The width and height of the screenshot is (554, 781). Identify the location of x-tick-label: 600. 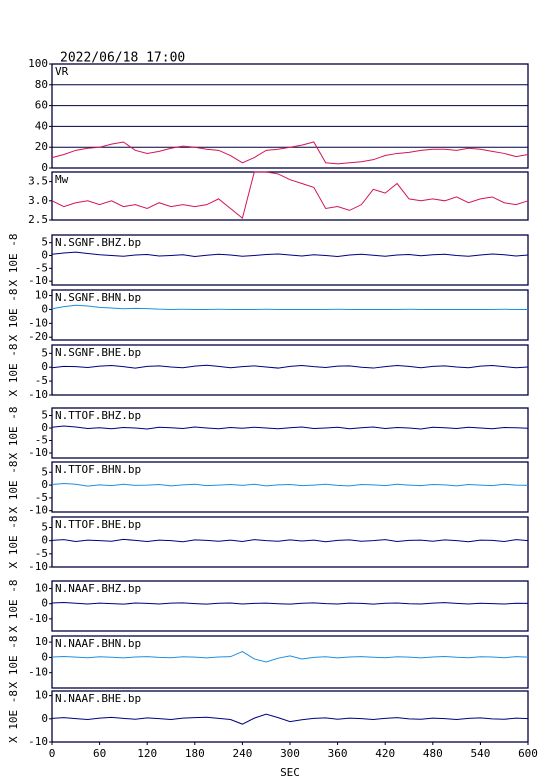
(528, 753).